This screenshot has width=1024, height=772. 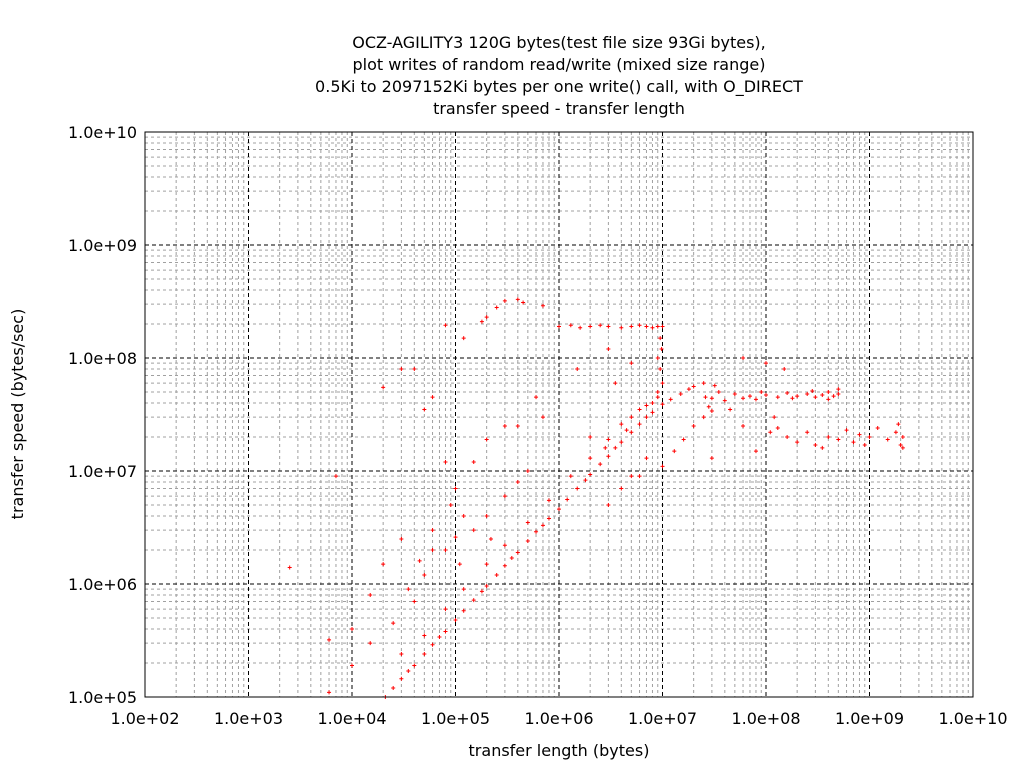 What do you see at coordinates (765, 718) in the screenshot?
I see `x-tick-label: 1.0e+08` at bounding box center [765, 718].